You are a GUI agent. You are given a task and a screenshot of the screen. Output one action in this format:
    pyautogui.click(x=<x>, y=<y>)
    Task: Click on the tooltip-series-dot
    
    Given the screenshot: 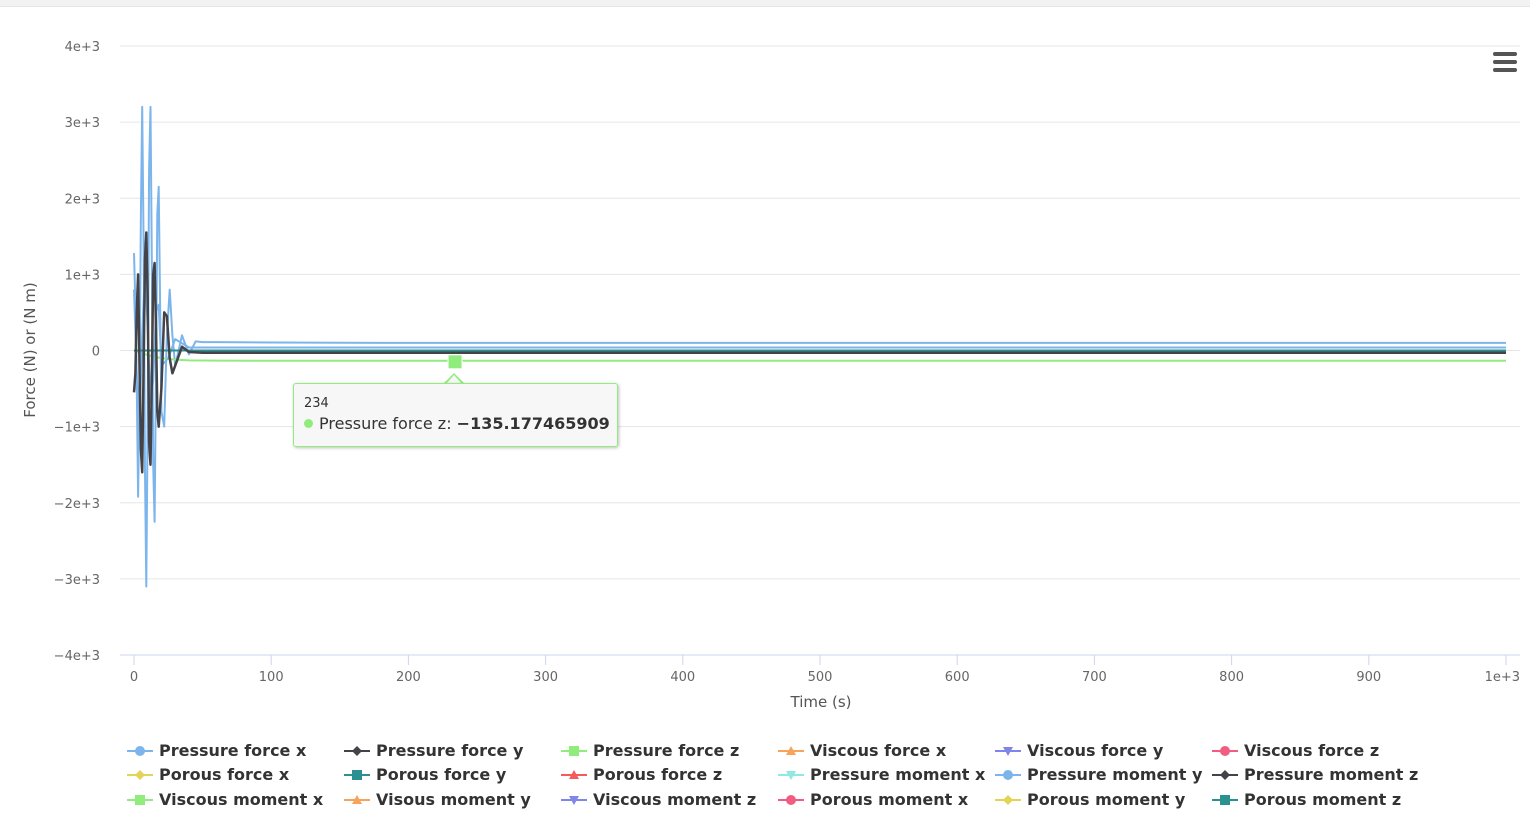 What is the action you would take?
    pyautogui.click(x=308, y=423)
    